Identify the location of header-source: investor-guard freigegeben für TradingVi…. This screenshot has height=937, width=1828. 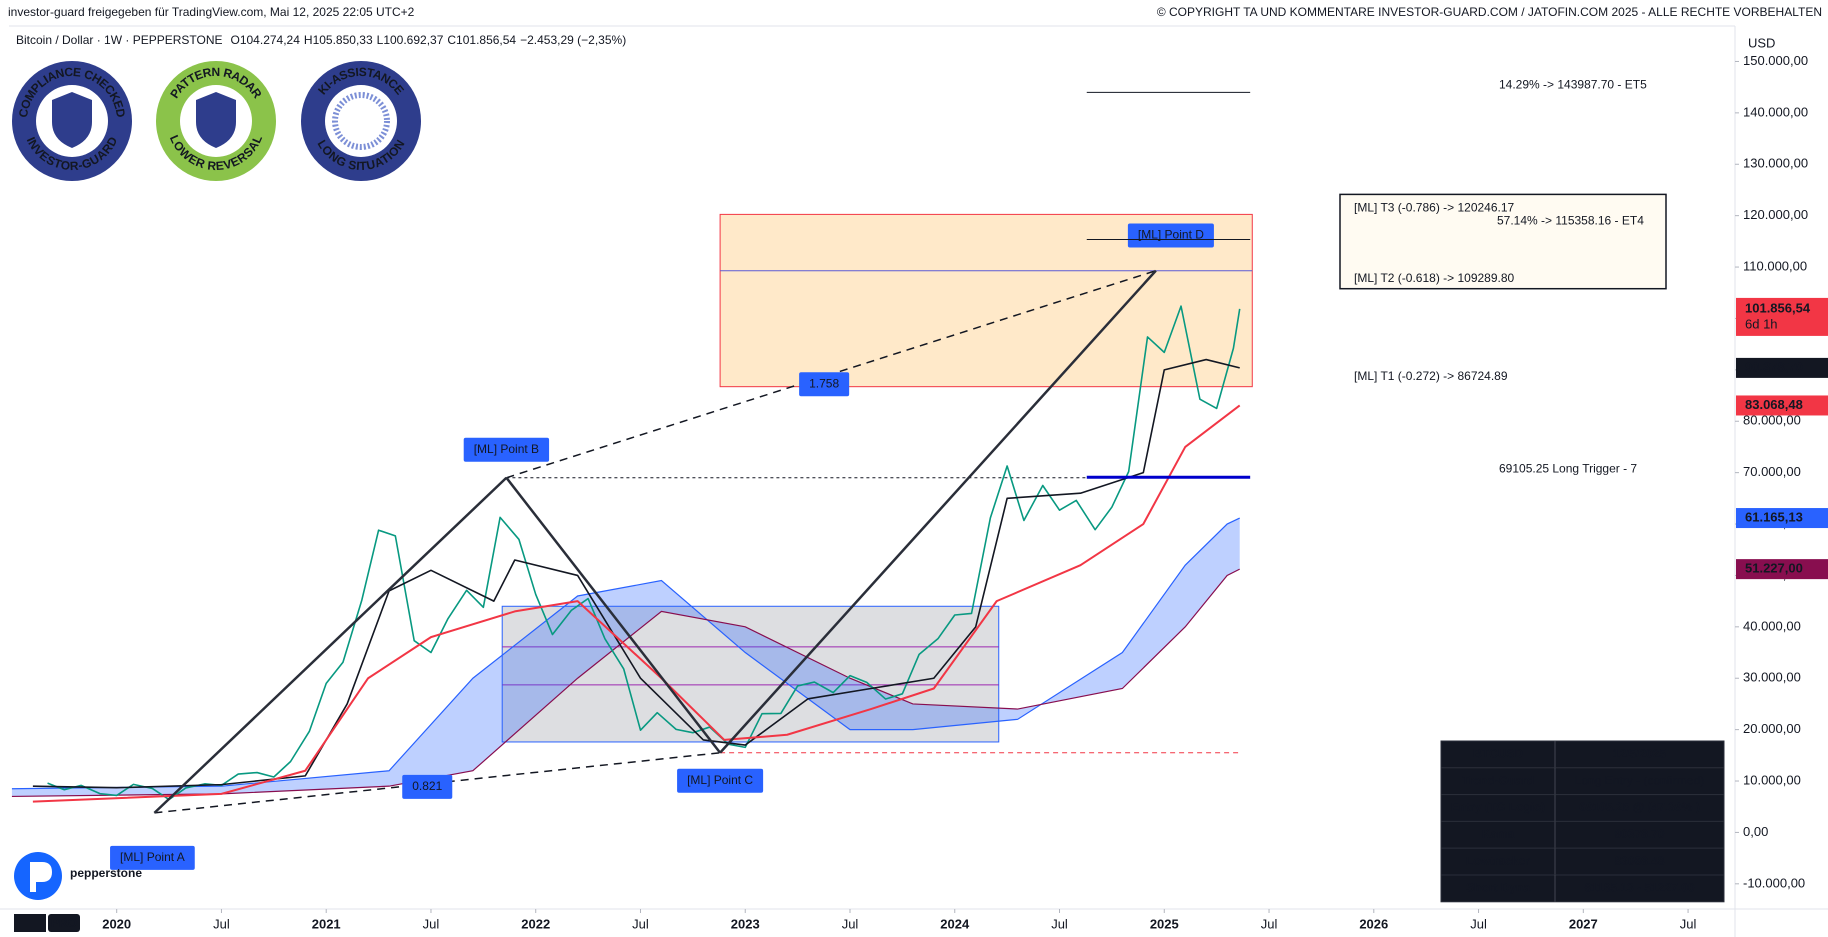
(211, 12).